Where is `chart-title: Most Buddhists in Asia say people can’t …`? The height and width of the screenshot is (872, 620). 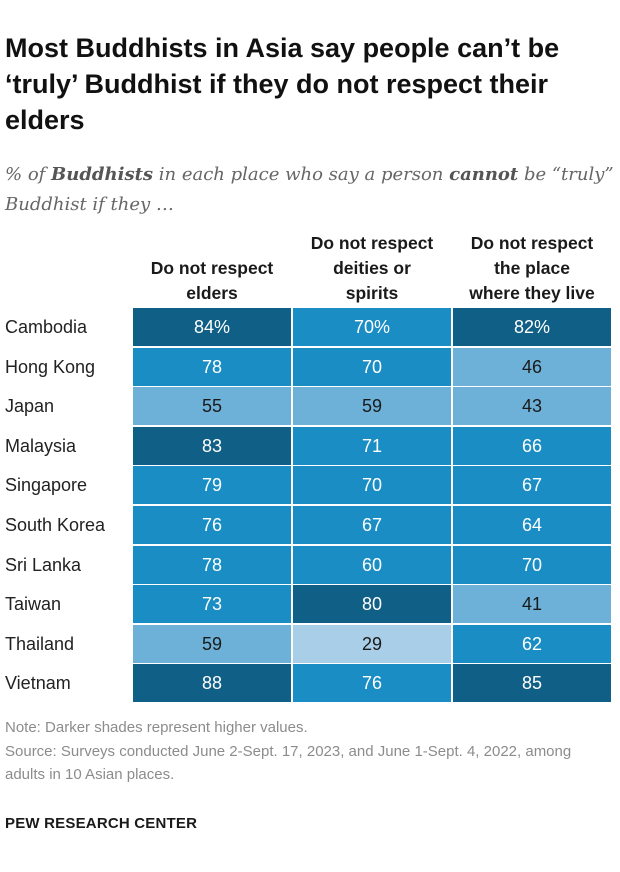 chart-title: Most Buddhists in Asia say people can’t … is located at coordinates (282, 84).